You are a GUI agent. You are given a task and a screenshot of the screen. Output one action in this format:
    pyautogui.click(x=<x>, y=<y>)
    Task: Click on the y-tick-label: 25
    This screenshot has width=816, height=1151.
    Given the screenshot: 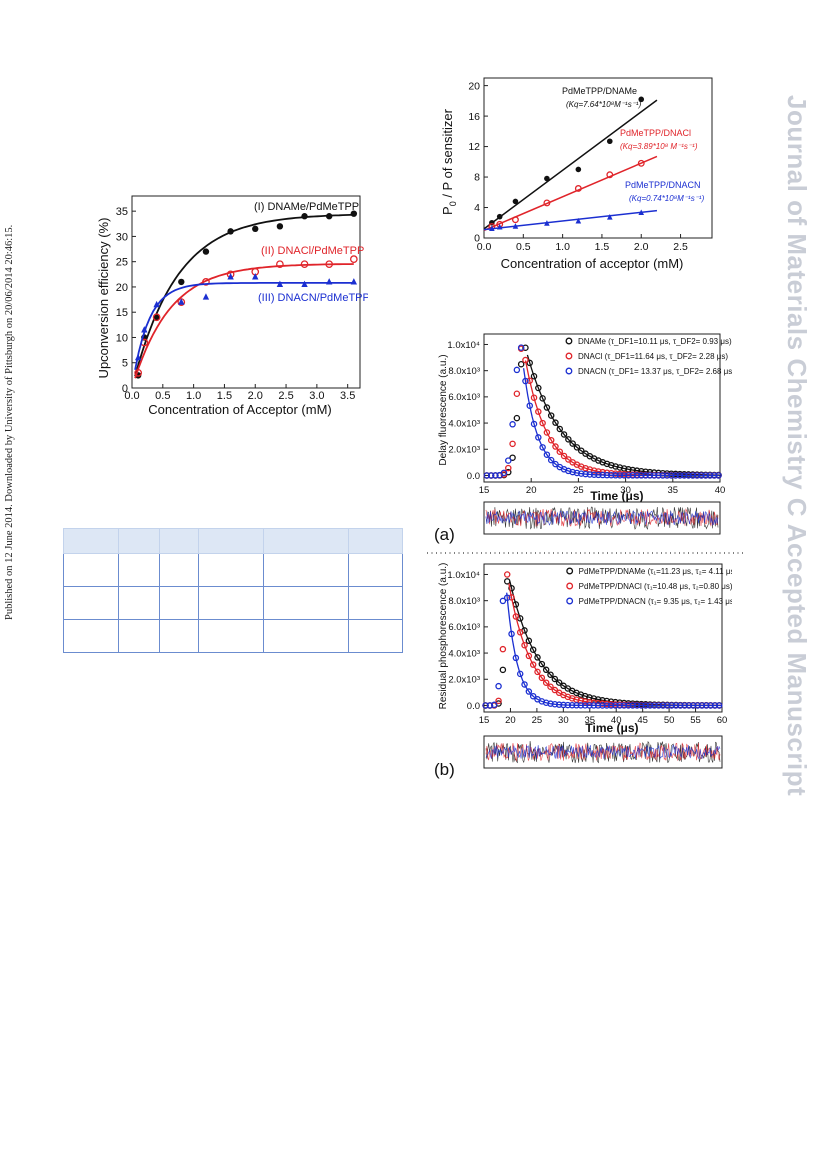 What is the action you would take?
    pyautogui.click(x=122, y=263)
    